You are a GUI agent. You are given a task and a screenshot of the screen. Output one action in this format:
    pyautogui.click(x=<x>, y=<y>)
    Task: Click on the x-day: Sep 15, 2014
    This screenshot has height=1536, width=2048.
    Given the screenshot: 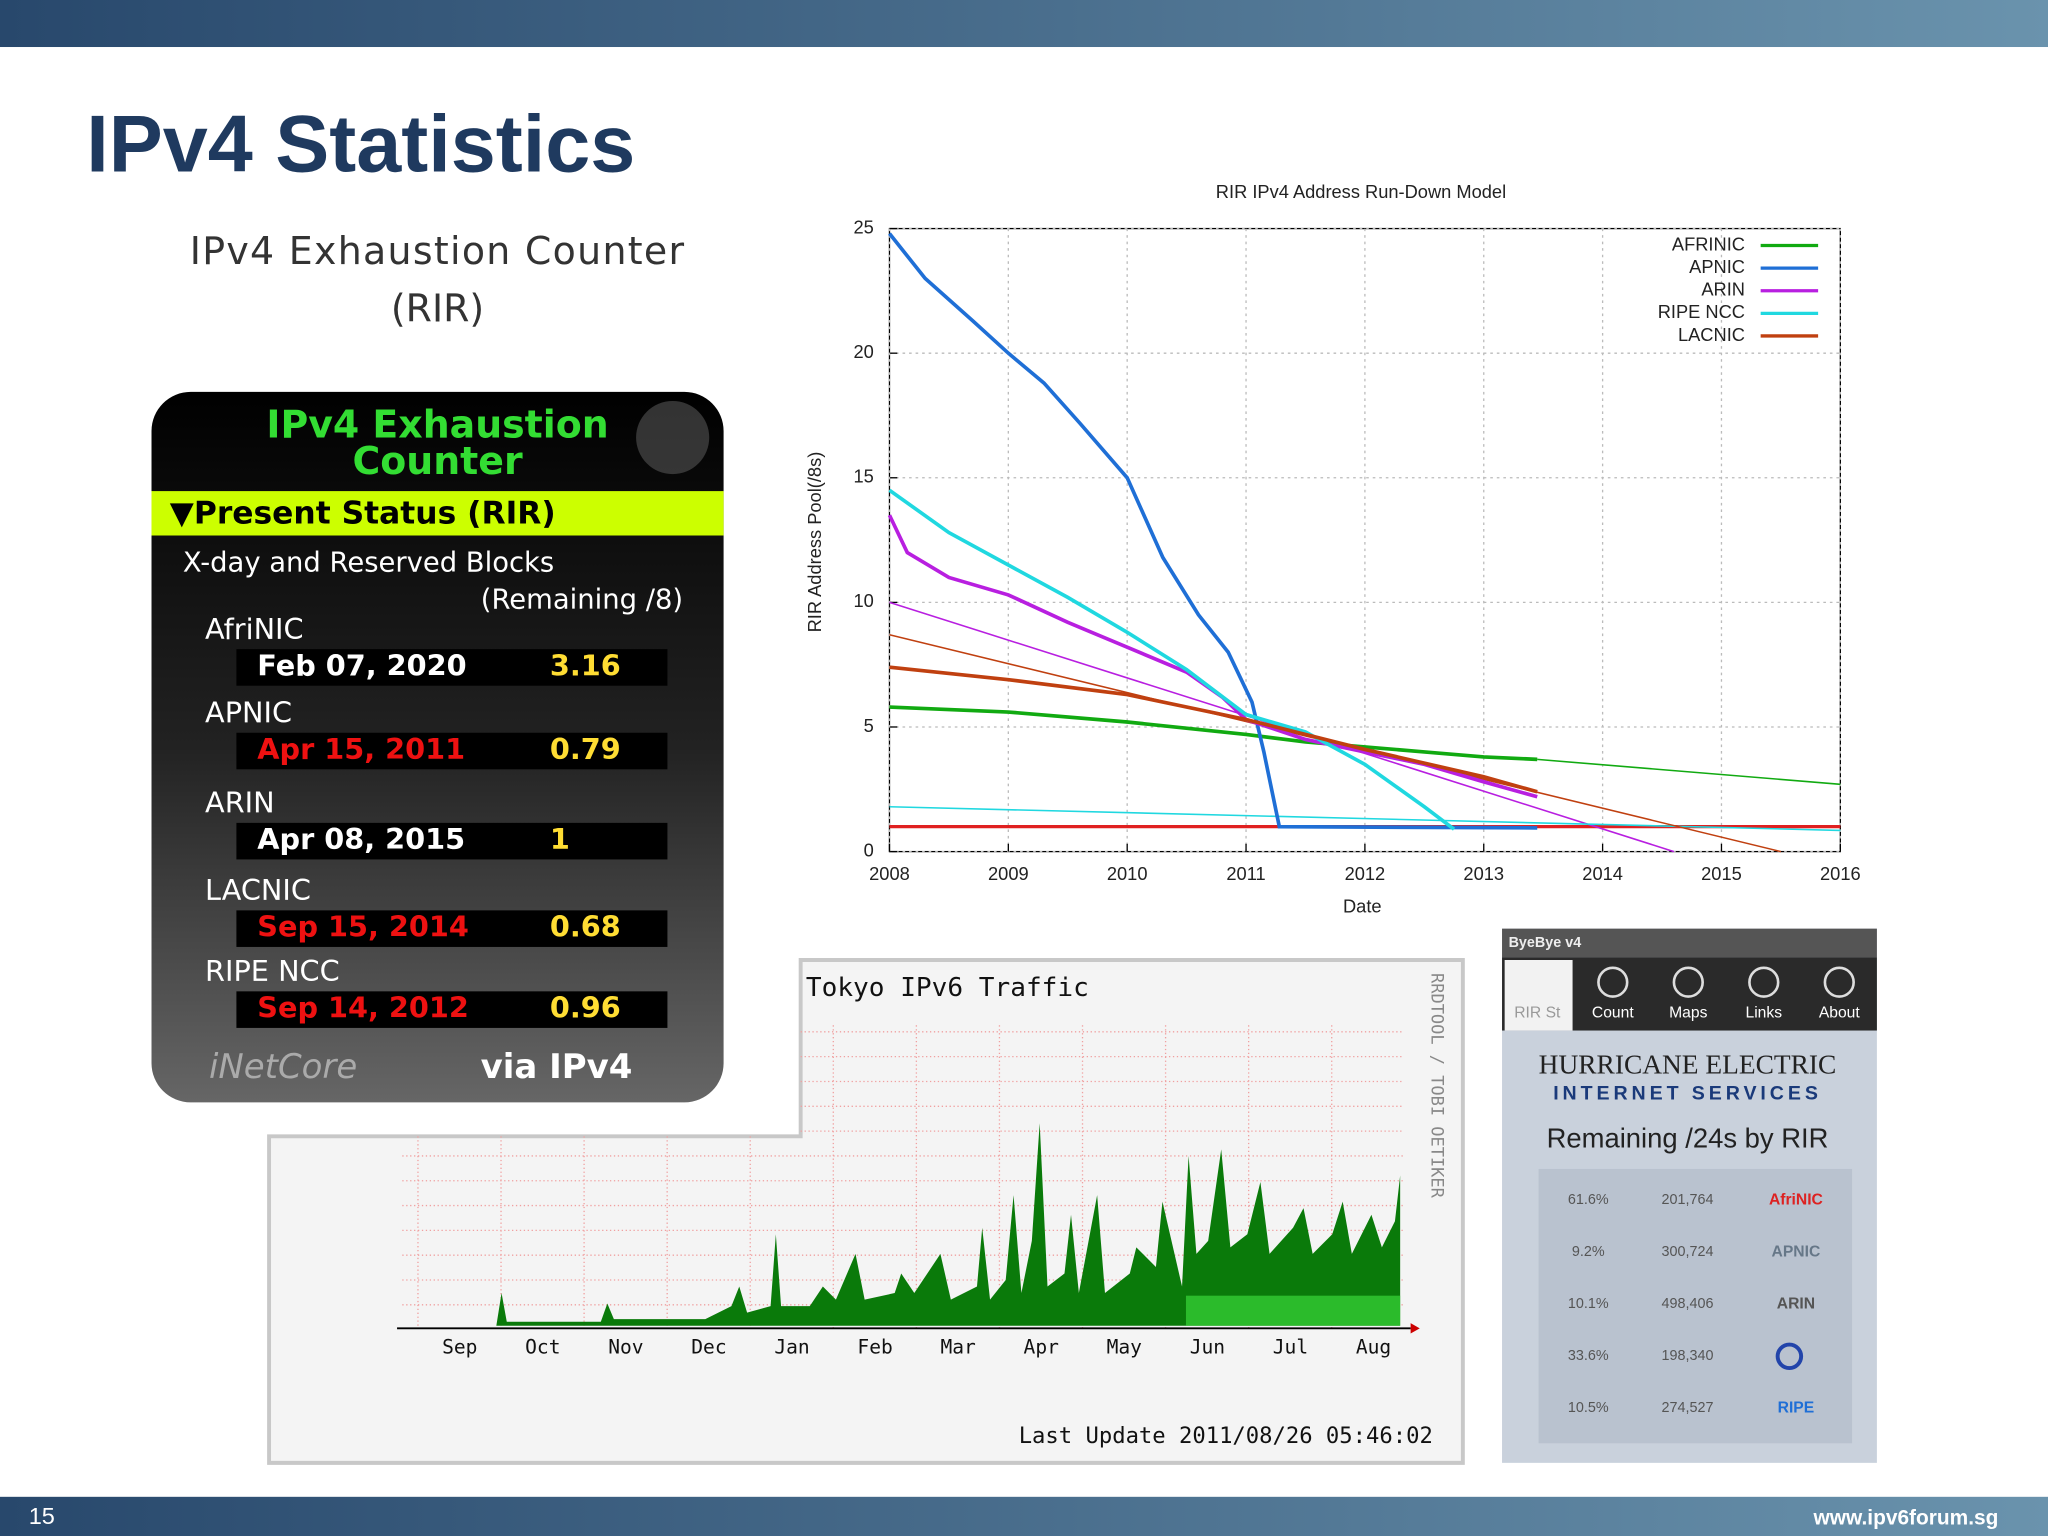 What is the action you would take?
    pyautogui.click(x=363, y=927)
    